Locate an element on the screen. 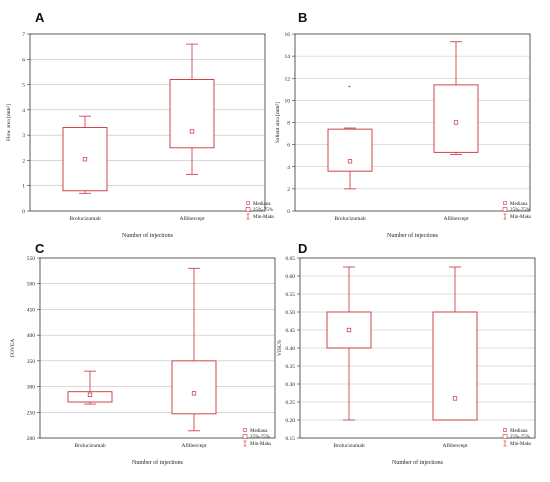  outlier-marker: * is located at coordinates (349, 88).